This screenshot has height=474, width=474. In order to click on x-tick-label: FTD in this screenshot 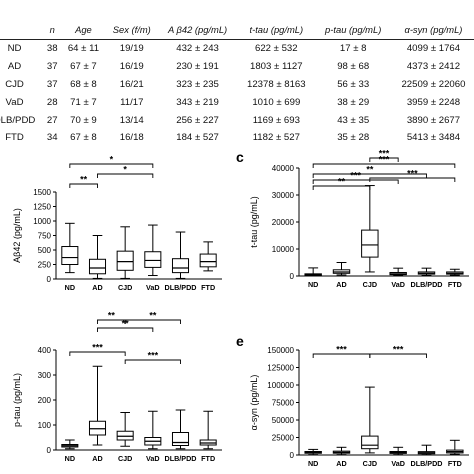, I will do `click(208, 287)`.